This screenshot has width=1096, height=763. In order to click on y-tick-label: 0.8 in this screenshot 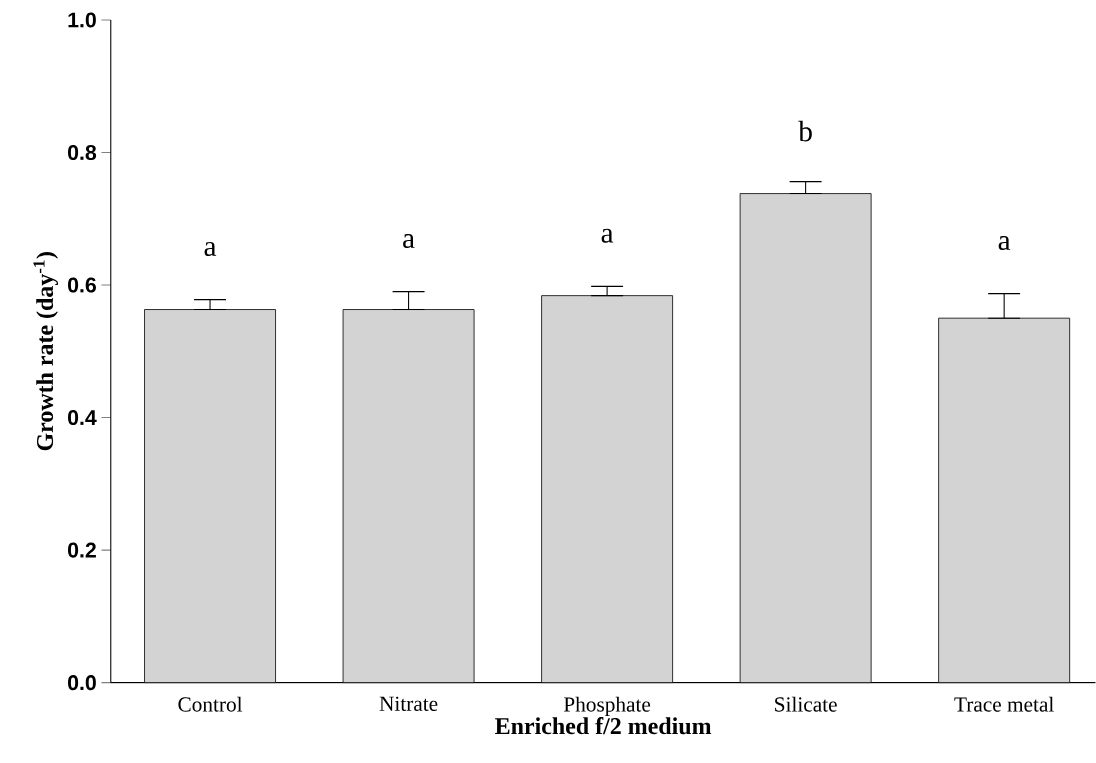, I will do `click(82, 152)`.